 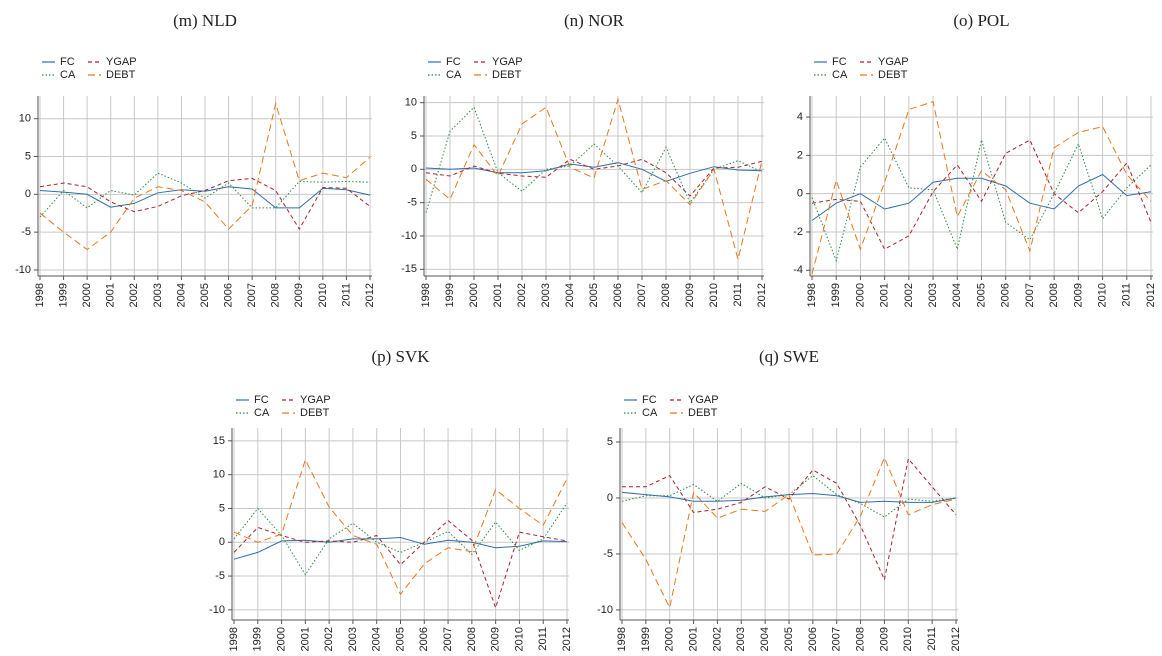 I want to click on panel-title: (n) NOR, so click(x=594, y=20).